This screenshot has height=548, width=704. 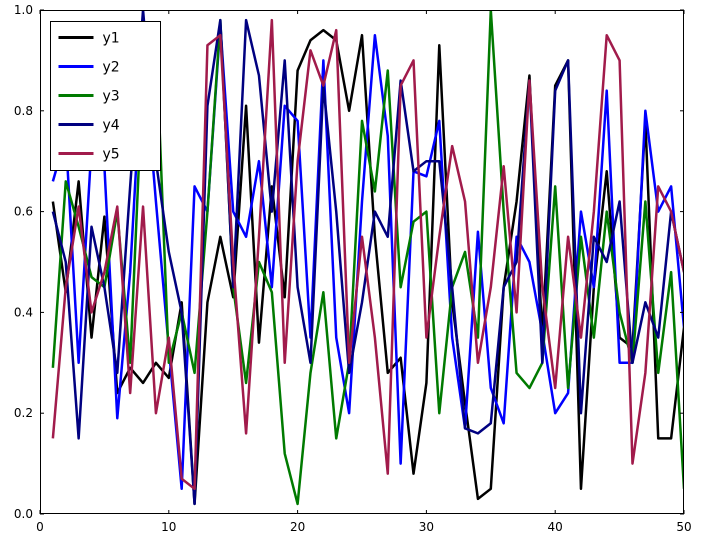 What do you see at coordinates (426, 527) in the screenshot?
I see `x-tick-label: 30` at bounding box center [426, 527].